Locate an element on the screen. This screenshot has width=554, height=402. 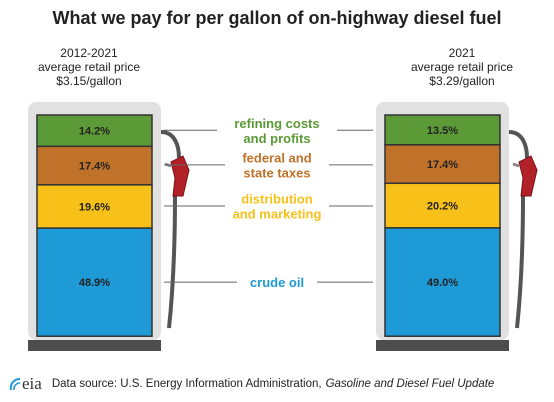
right-period: 2021 is located at coordinates (462, 53).